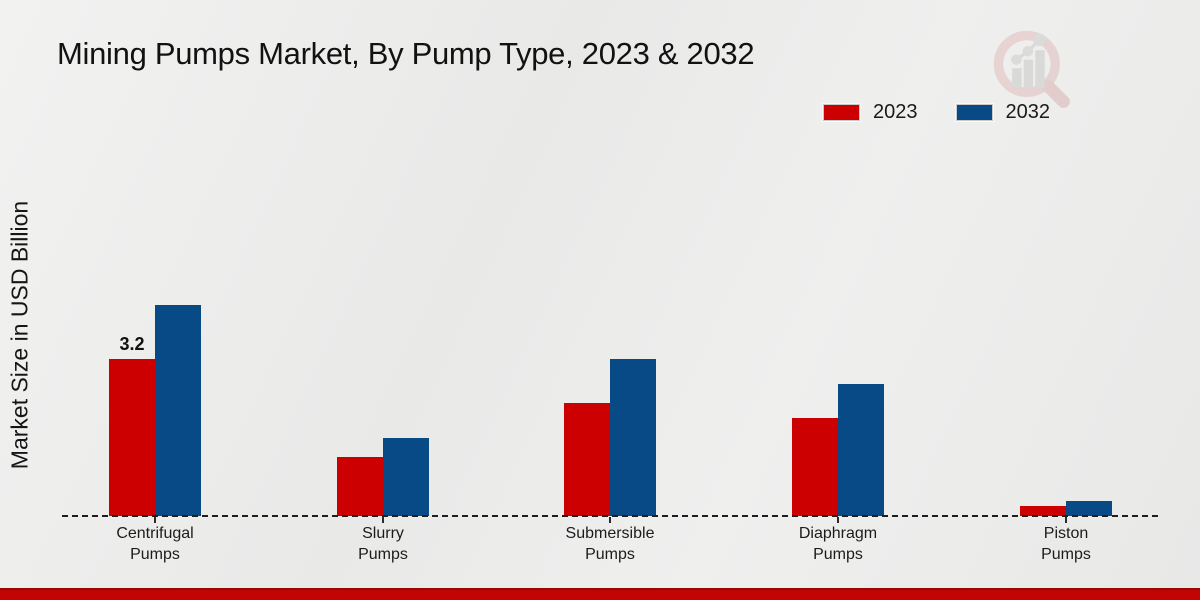 Image resolution: width=1200 pixels, height=600 pixels. I want to click on bar-2032-diaphragm-pumps, so click(861, 450).